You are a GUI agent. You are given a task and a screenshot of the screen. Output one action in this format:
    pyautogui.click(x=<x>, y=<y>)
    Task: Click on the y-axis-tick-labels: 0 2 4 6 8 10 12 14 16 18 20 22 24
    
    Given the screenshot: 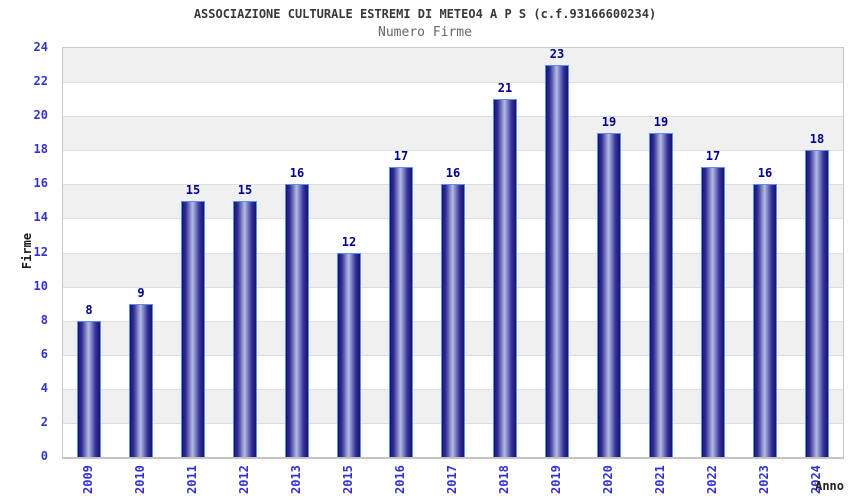 What is the action you would take?
    pyautogui.click(x=28, y=251)
    